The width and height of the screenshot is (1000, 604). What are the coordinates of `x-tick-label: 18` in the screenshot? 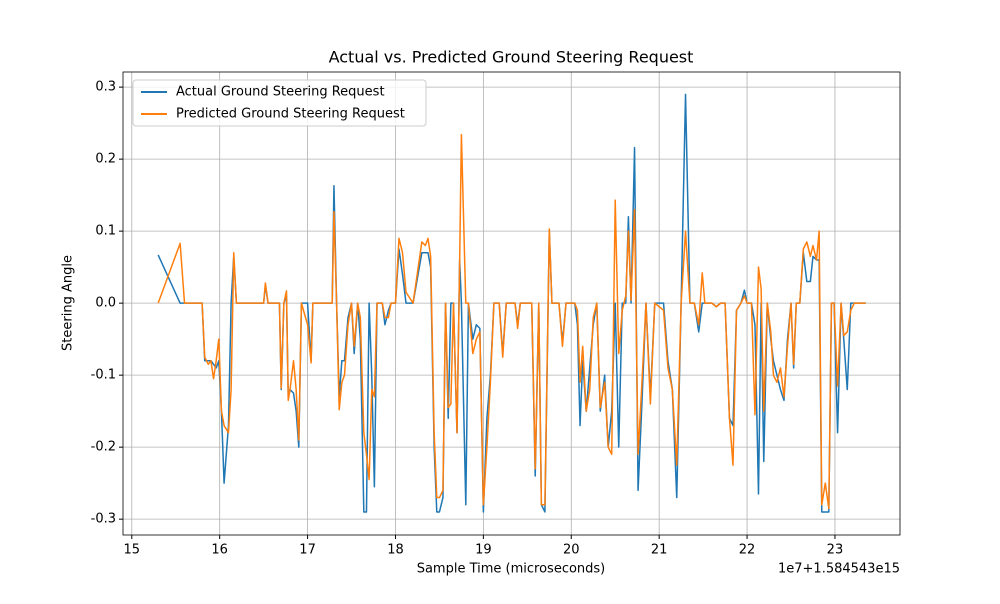 It's located at (395, 550).